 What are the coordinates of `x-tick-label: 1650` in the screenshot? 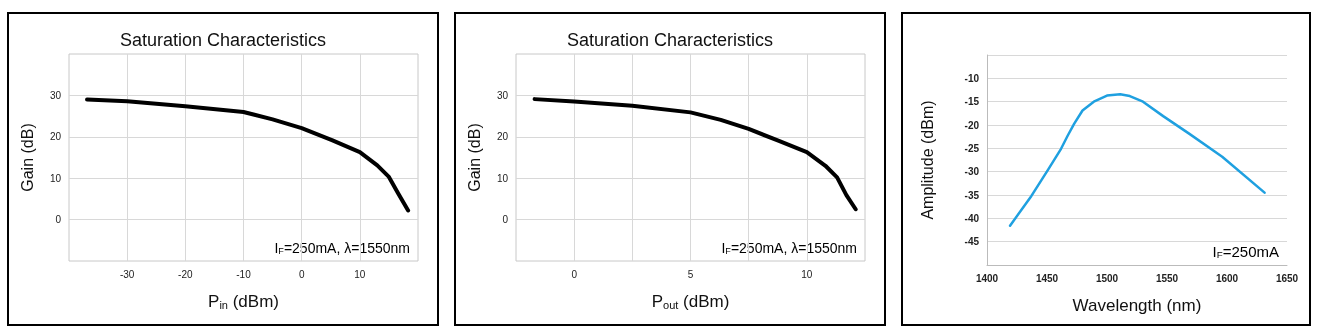 It's located at (1287, 278).